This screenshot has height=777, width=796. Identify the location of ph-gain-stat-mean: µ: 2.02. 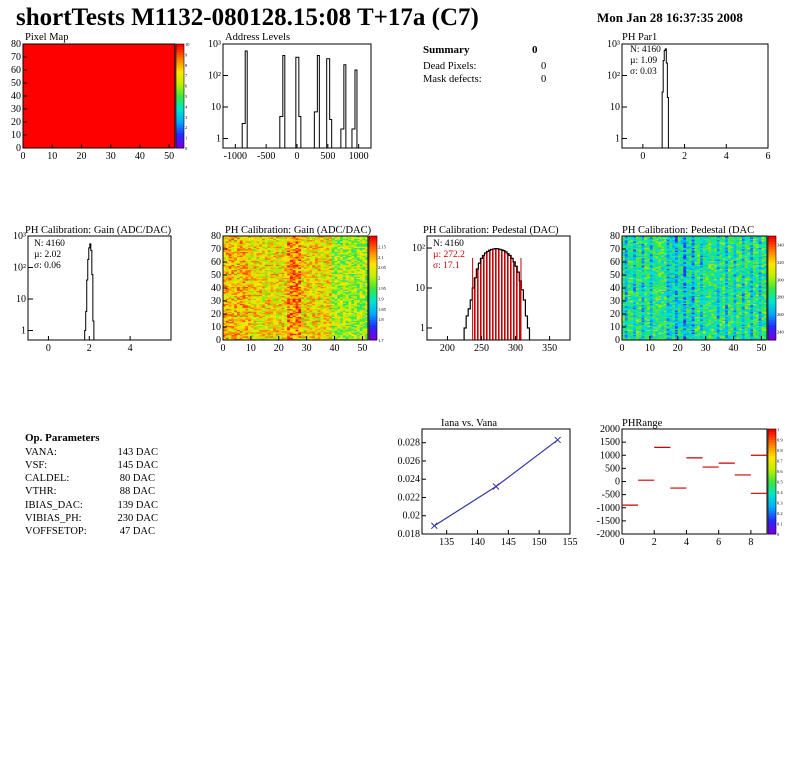
(47, 255).